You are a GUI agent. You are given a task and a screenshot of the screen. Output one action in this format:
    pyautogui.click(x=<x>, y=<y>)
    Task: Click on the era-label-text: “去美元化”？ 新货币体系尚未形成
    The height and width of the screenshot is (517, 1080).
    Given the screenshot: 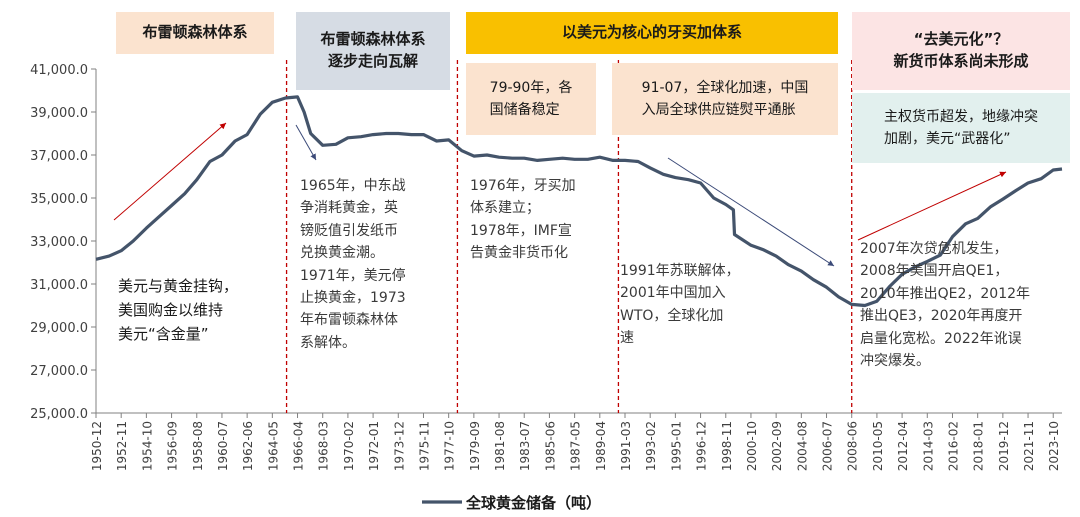 What is the action you would take?
    pyautogui.click(x=961, y=50)
    